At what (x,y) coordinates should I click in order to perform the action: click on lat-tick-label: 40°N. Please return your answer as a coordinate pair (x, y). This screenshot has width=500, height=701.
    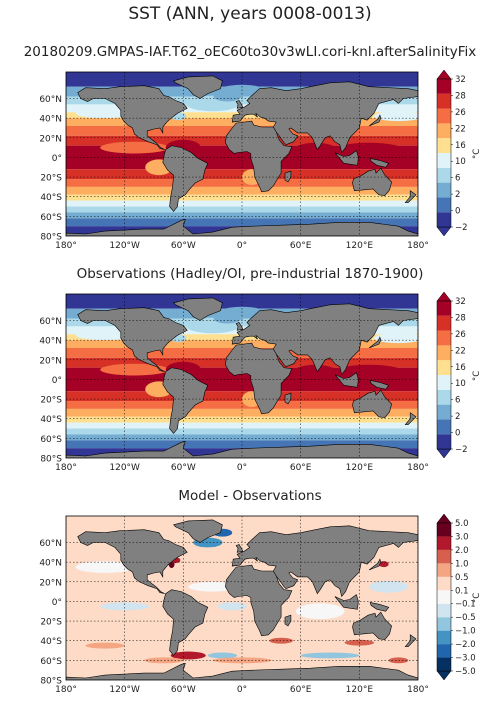
    Looking at the image, I should click on (50, 564).